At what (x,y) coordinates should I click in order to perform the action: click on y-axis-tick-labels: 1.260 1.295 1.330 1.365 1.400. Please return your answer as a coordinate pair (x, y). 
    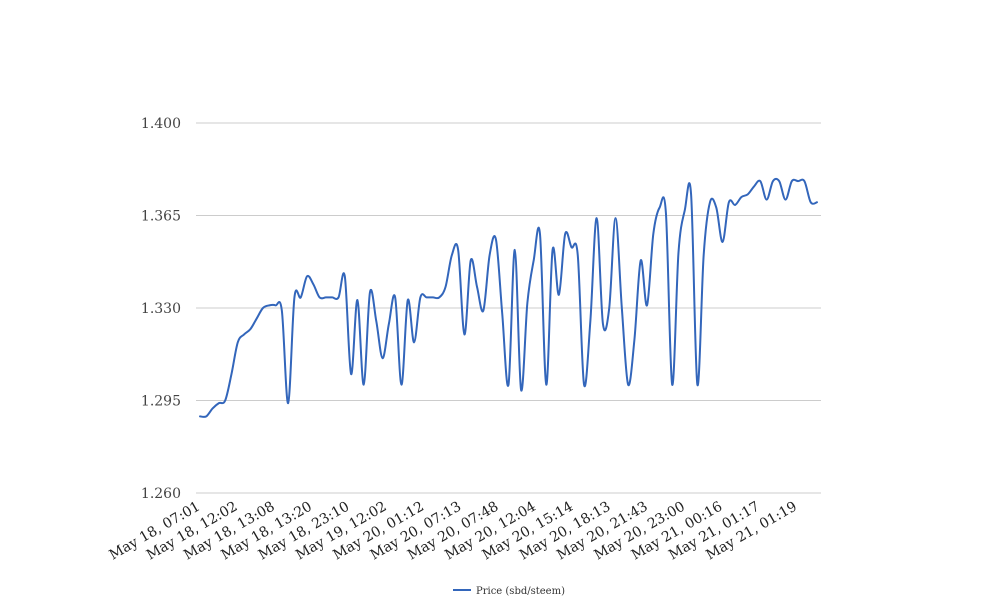
    Looking at the image, I should click on (161, 309).